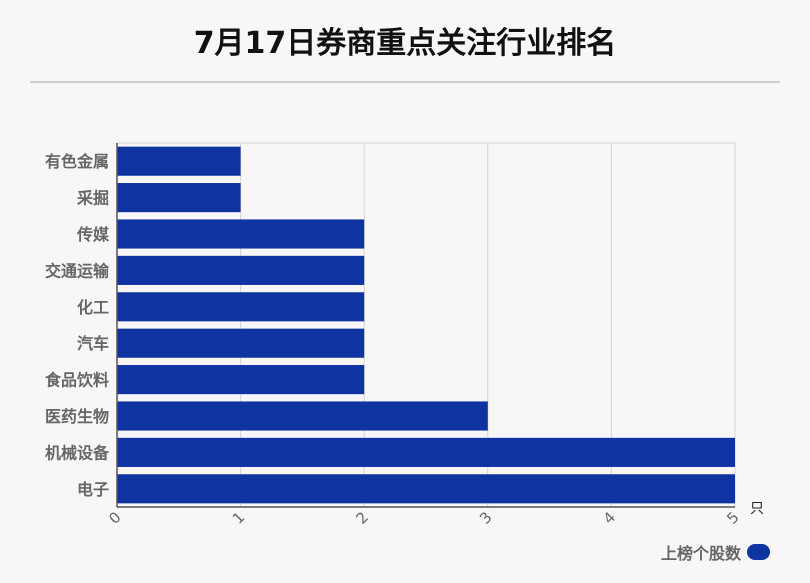  I want to click on title-divider, so click(405, 82).